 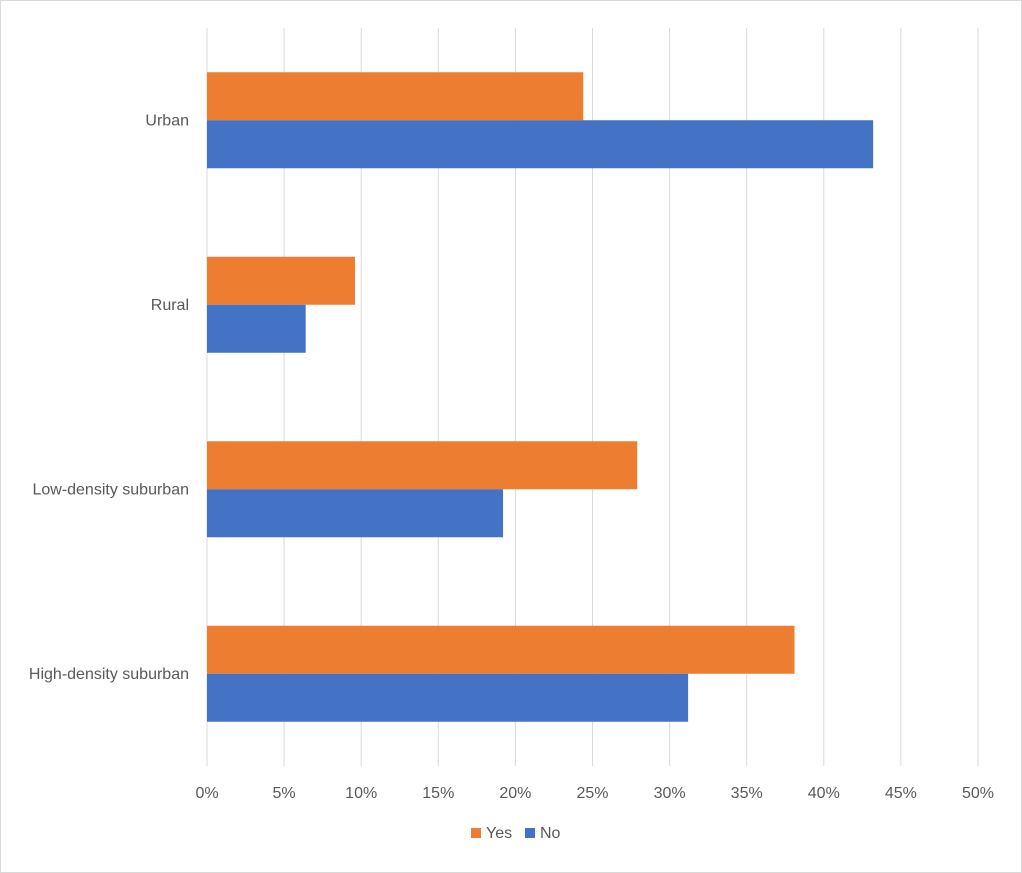 I want to click on x-tick-label-9: 45%, so click(x=901, y=793).